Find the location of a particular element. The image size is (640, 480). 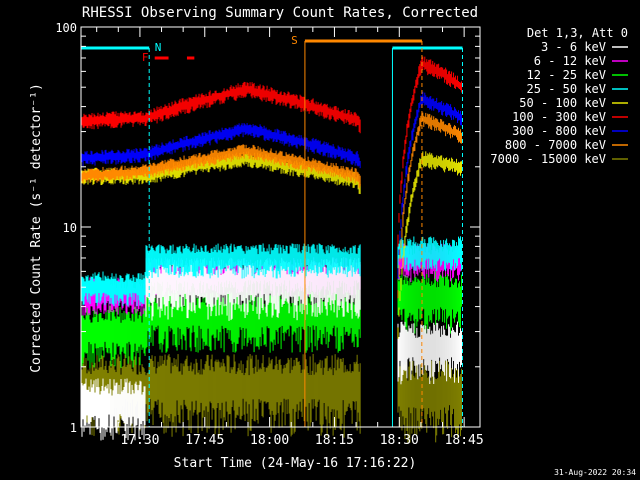

timestamp-stamp: 31-Aug-2022 20:34 is located at coordinates (595, 472).